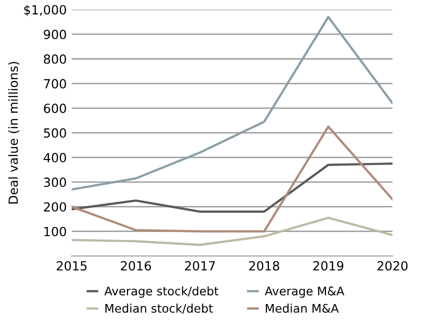 Image resolution: width=422 pixels, height=320 pixels. Describe the element at coordinates (55, 207) in the screenshot. I see `y-tick-label: 200` at that location.